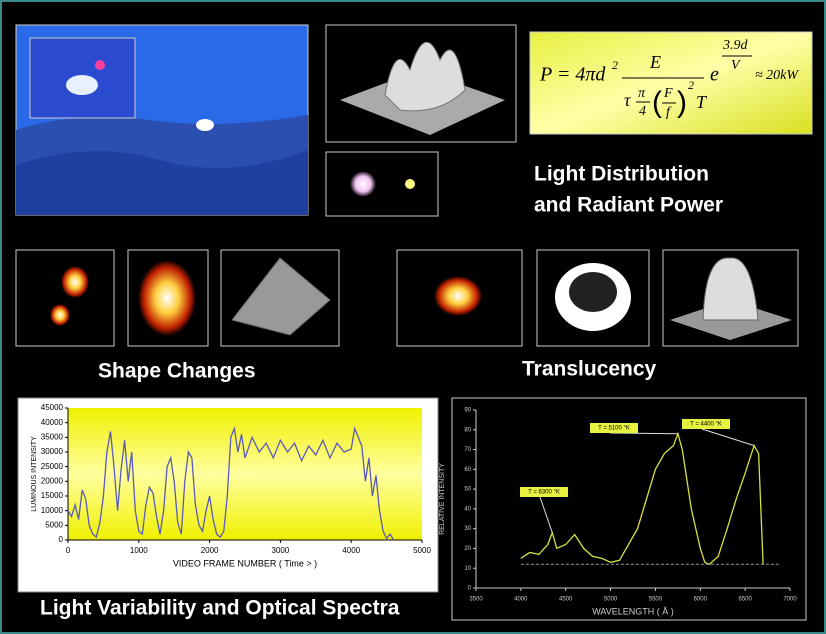 This screenshot has width=826, height=634. What do you see at coordinates (52, 451) in the screenshot?
I see `y-tick-label: 30000` at bounding box center [52, 451].